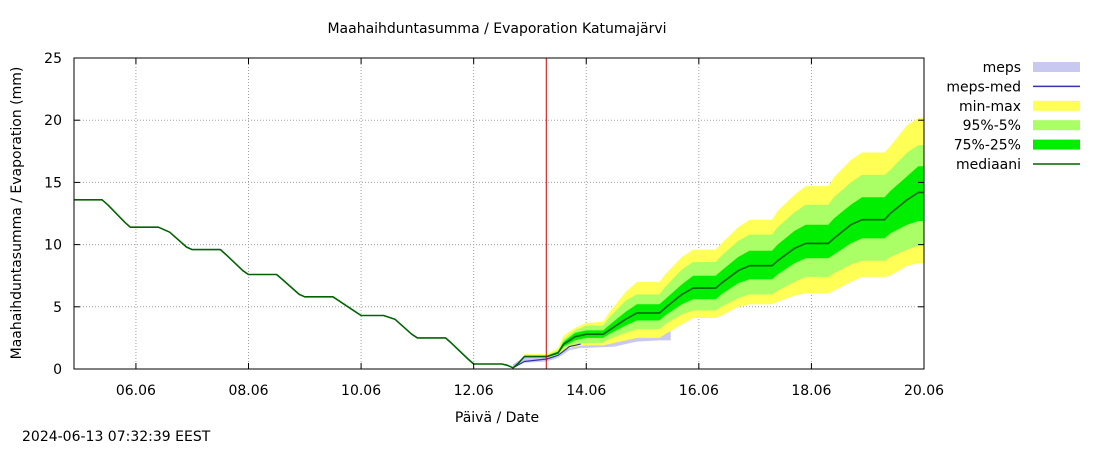 The width and height of the screenshot is (1100, 450). I want to click on legend-swatch-meps, so click(1056, 67).